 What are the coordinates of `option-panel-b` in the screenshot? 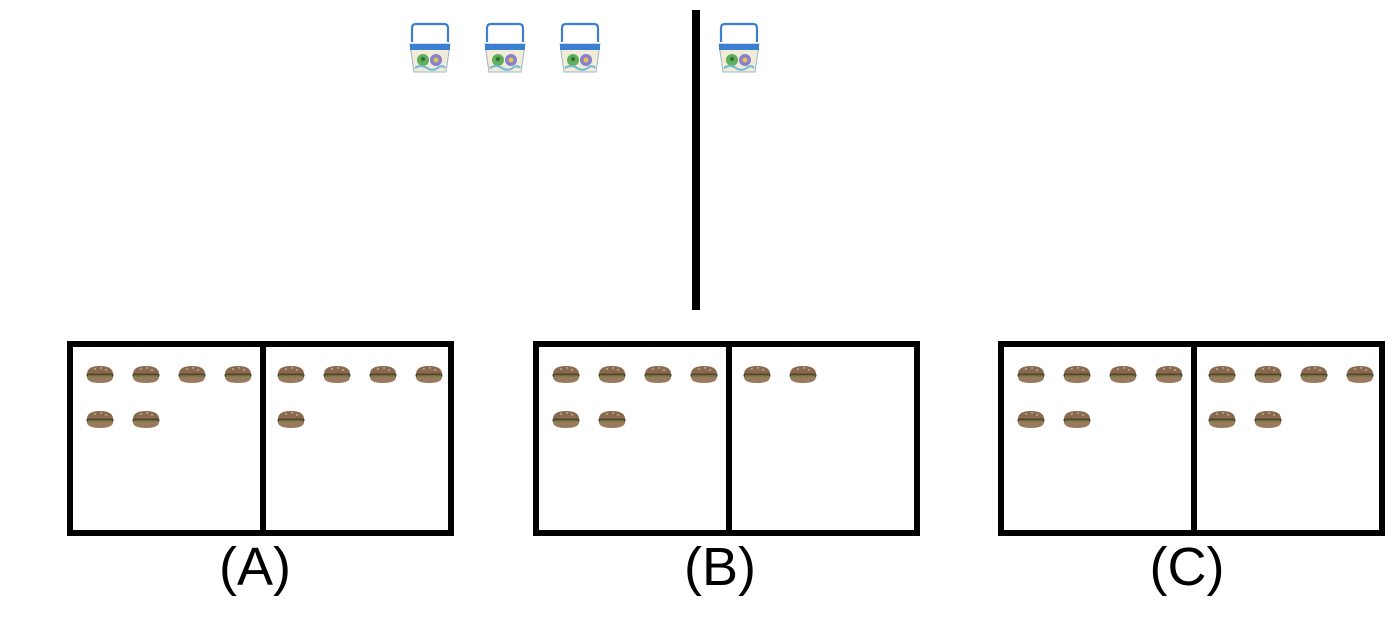 It's located at (726, 438).